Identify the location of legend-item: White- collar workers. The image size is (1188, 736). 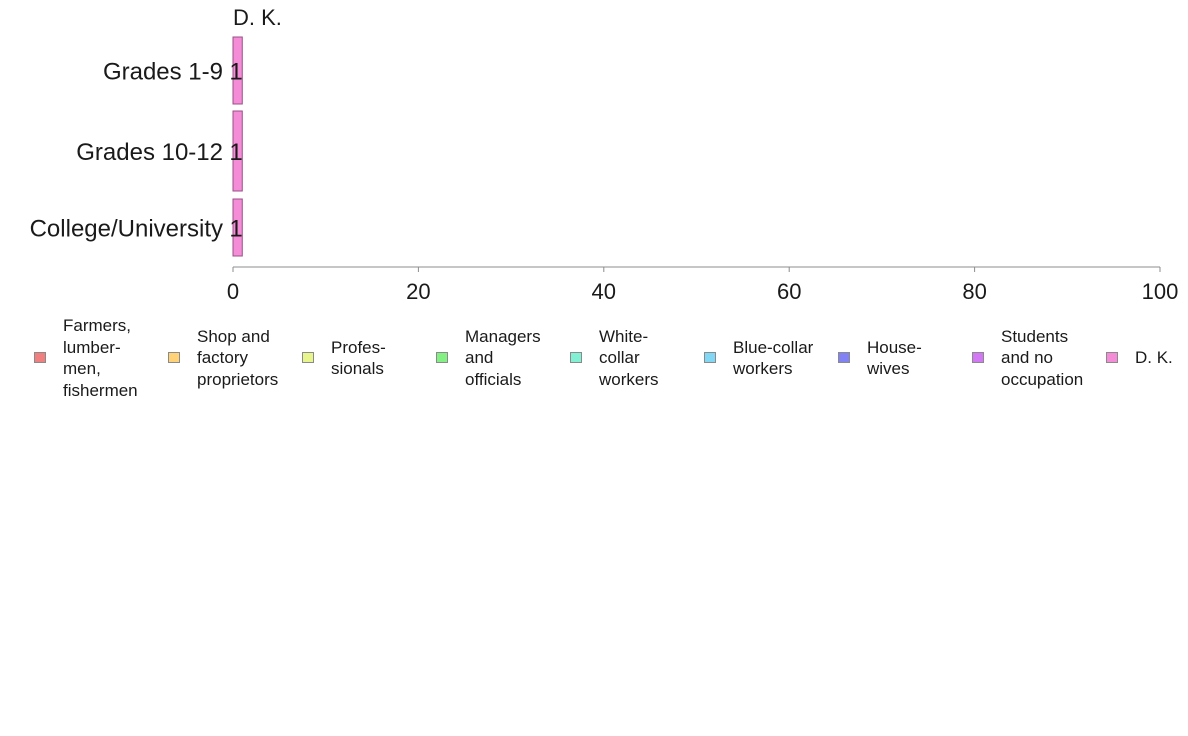
(614, 354).